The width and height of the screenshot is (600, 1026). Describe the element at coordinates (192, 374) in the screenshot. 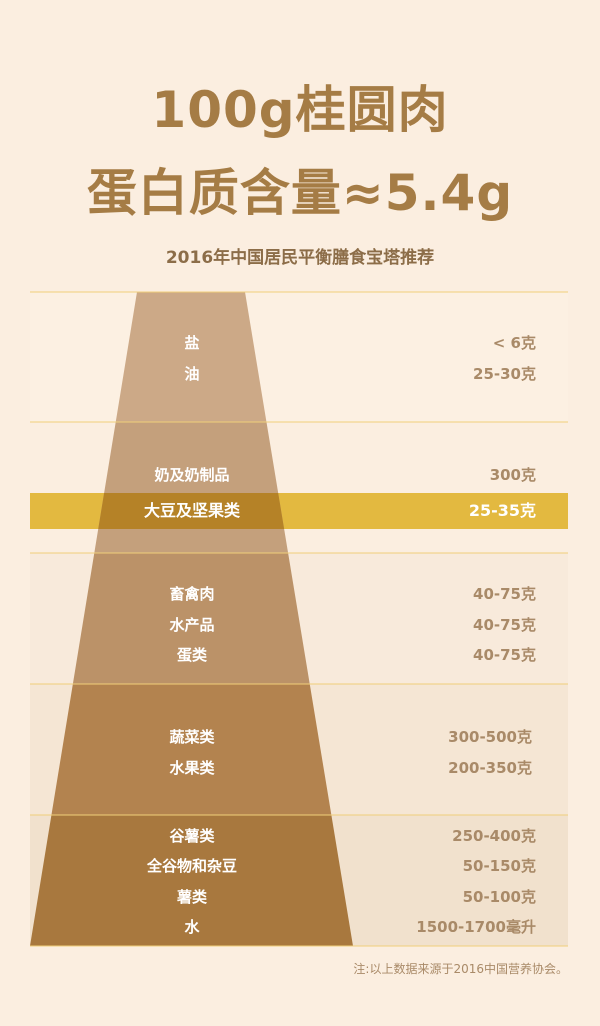

I see `item-name: 油` at that location.